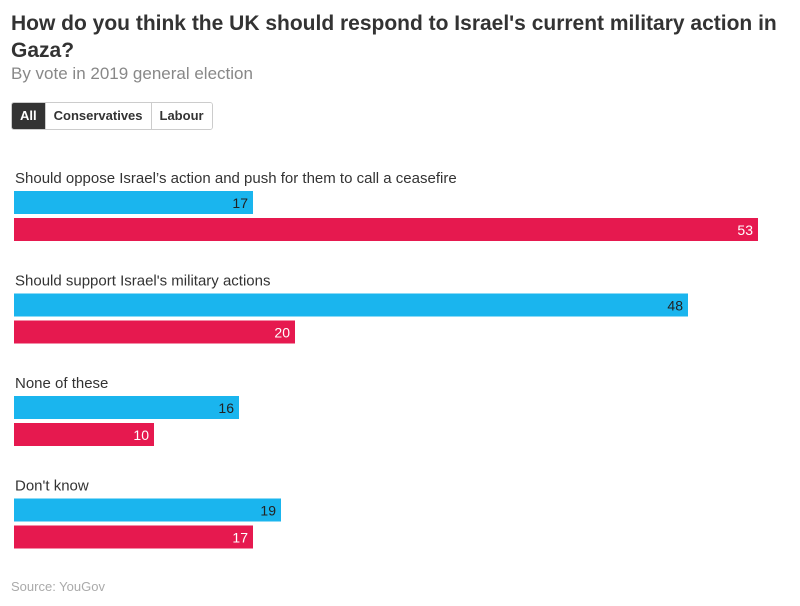  What do you see at coordinates (181, 116) in the screenshot?
I see `tab-labour: Labour` at bounding box center [181, 116].